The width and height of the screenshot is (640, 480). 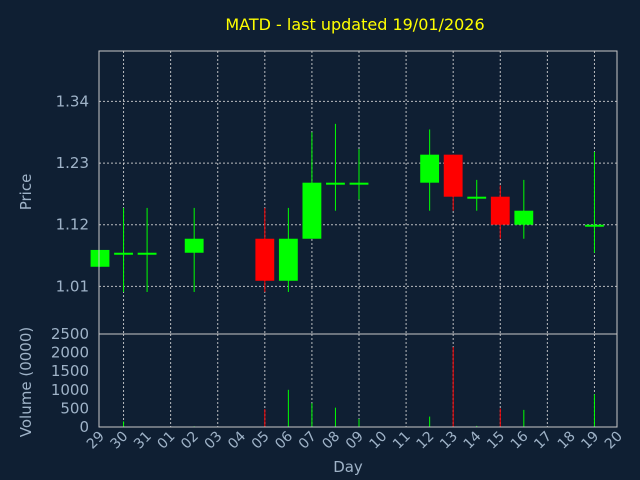 What do you see at coordinates (74, 408) in the screenshot?
I see `volume-tick-label: 500` at bounding box center [74, 408].